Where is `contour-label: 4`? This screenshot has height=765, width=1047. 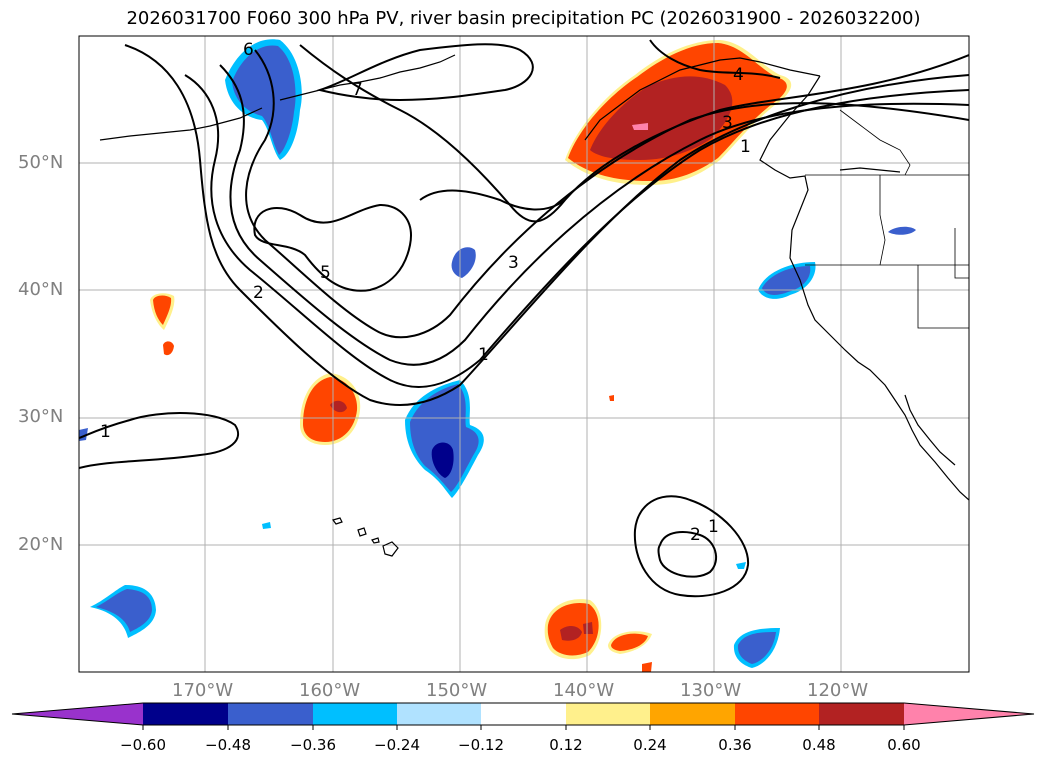
contour-label: 4 is located at coordinates (738, 75).